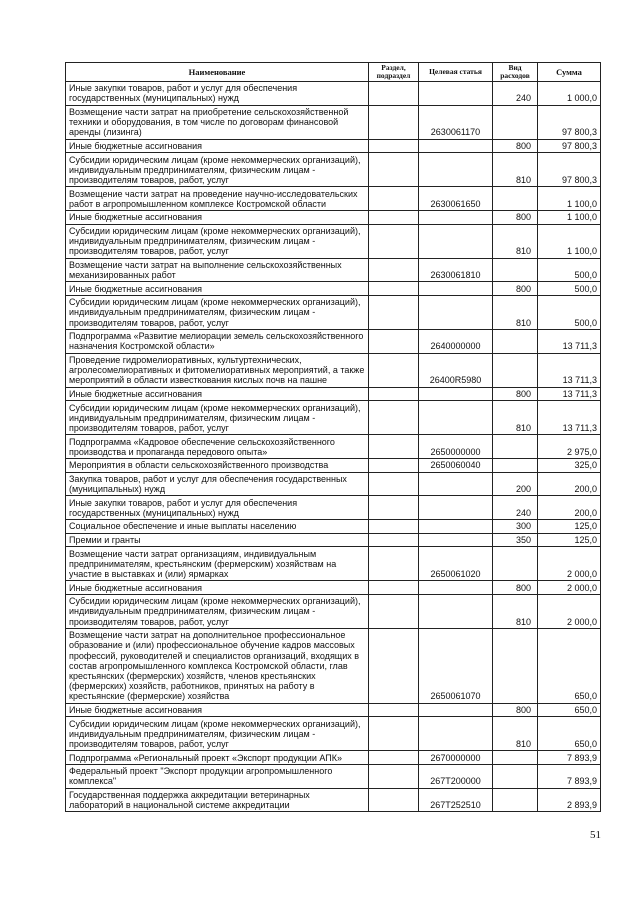 This screenshot has height=899, width=640. I want to click on table-row: Иные бюджетные ассигнования 800 500,0, so click(333, 289).